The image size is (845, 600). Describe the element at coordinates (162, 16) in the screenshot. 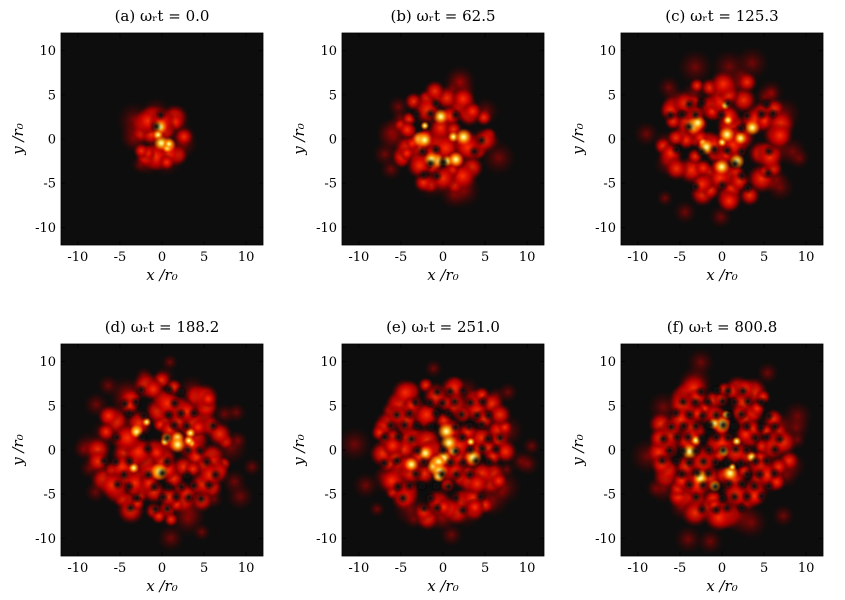

I see `panel-title: (a) ωᵣt = 0.0` at that location.